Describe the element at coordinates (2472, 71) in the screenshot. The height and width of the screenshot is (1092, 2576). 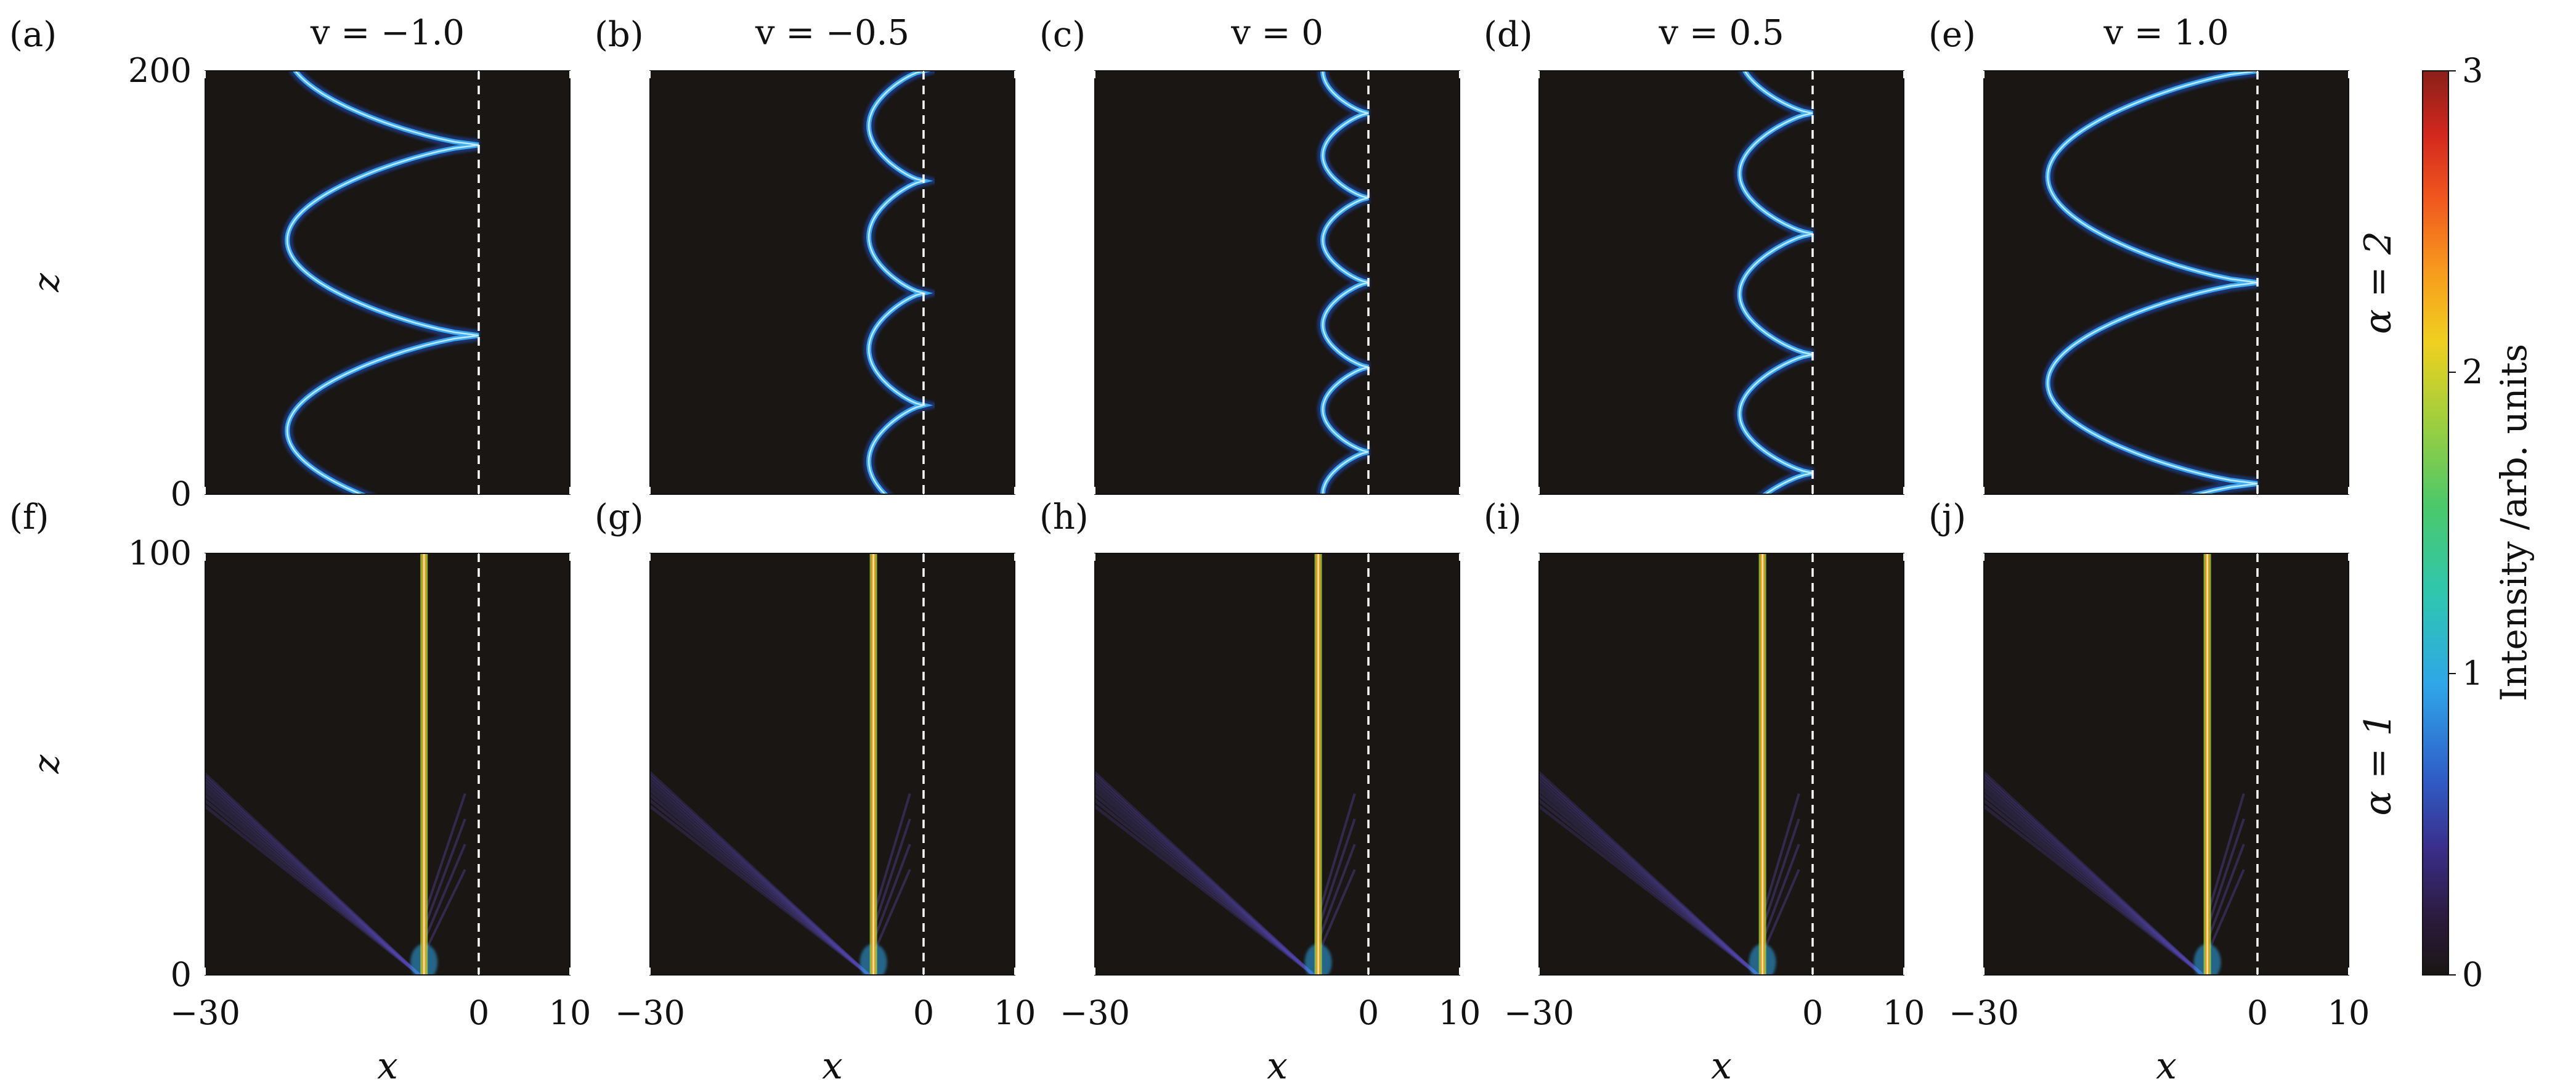
I see `colorbar-tick-label: 3` at that location.